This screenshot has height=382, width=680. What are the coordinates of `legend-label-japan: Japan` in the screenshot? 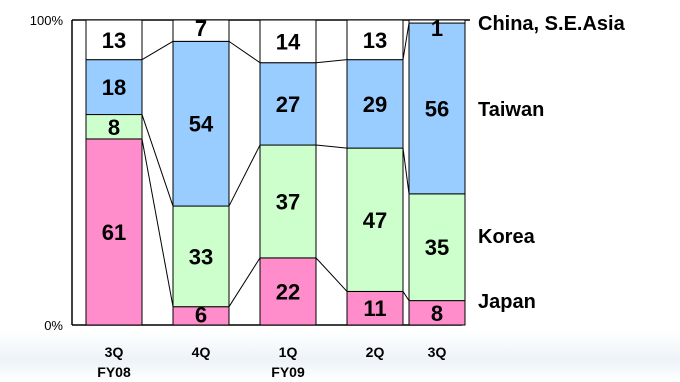 It's located at (507, 302).